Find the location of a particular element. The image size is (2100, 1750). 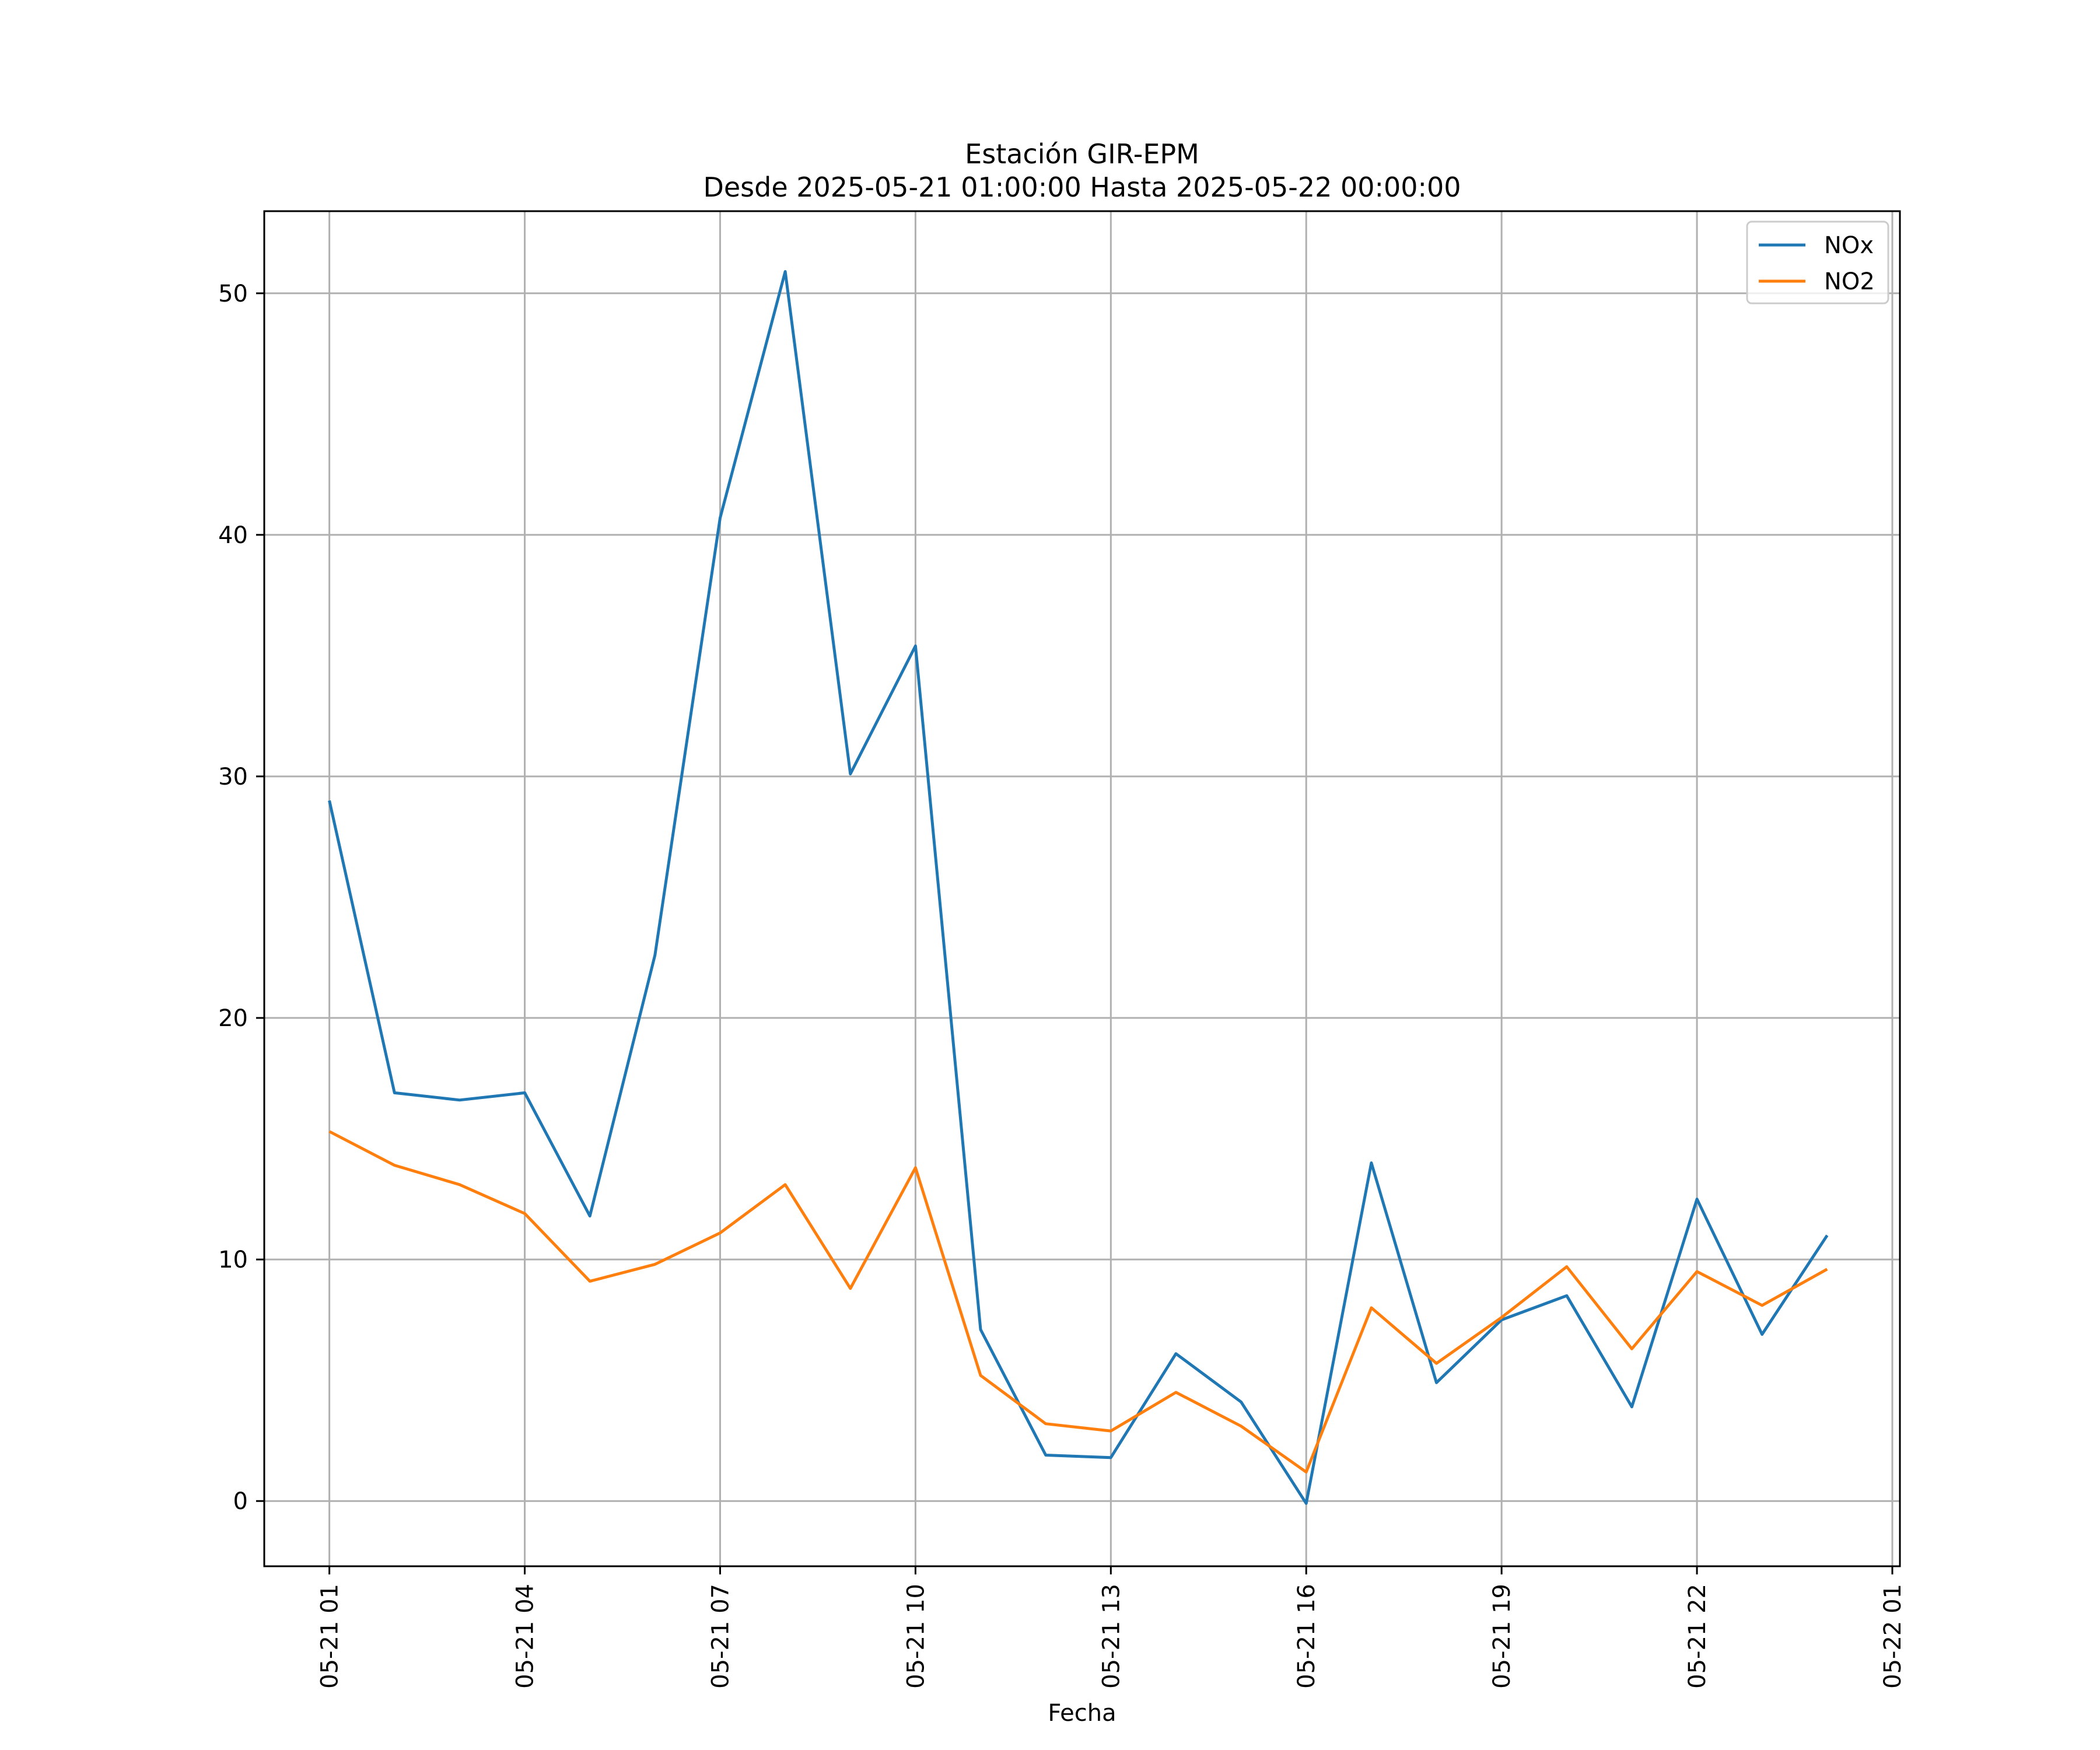

y-tick-label: 20 is located at coordinates (233, 1019).